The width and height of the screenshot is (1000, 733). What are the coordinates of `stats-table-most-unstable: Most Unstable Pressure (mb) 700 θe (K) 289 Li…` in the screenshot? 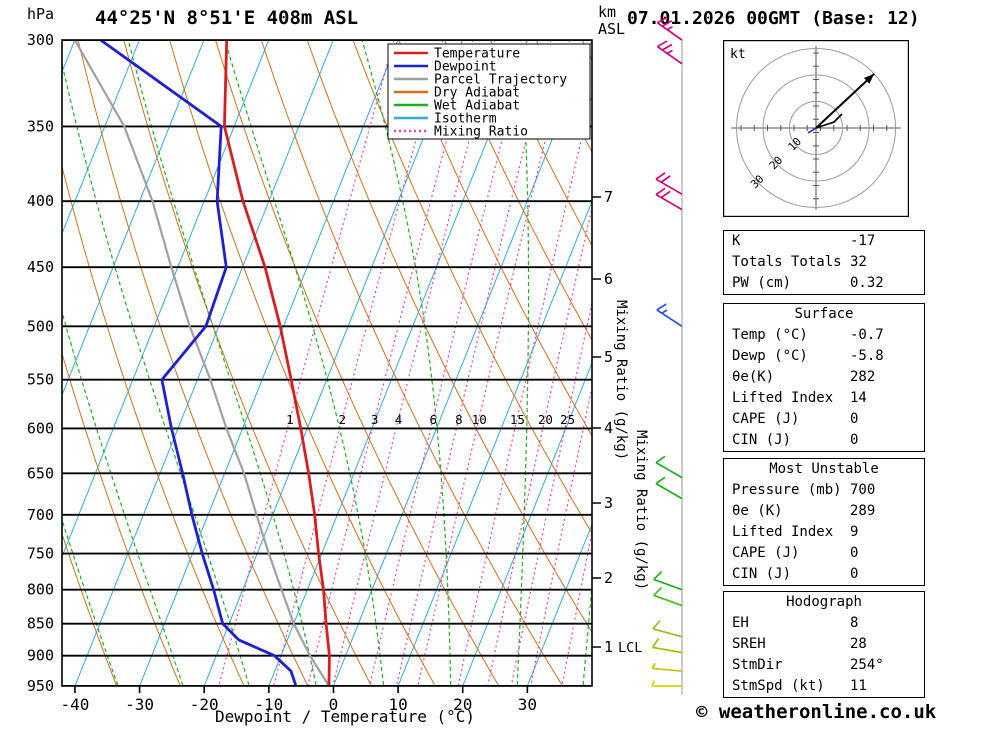 It's located at (824, 522).